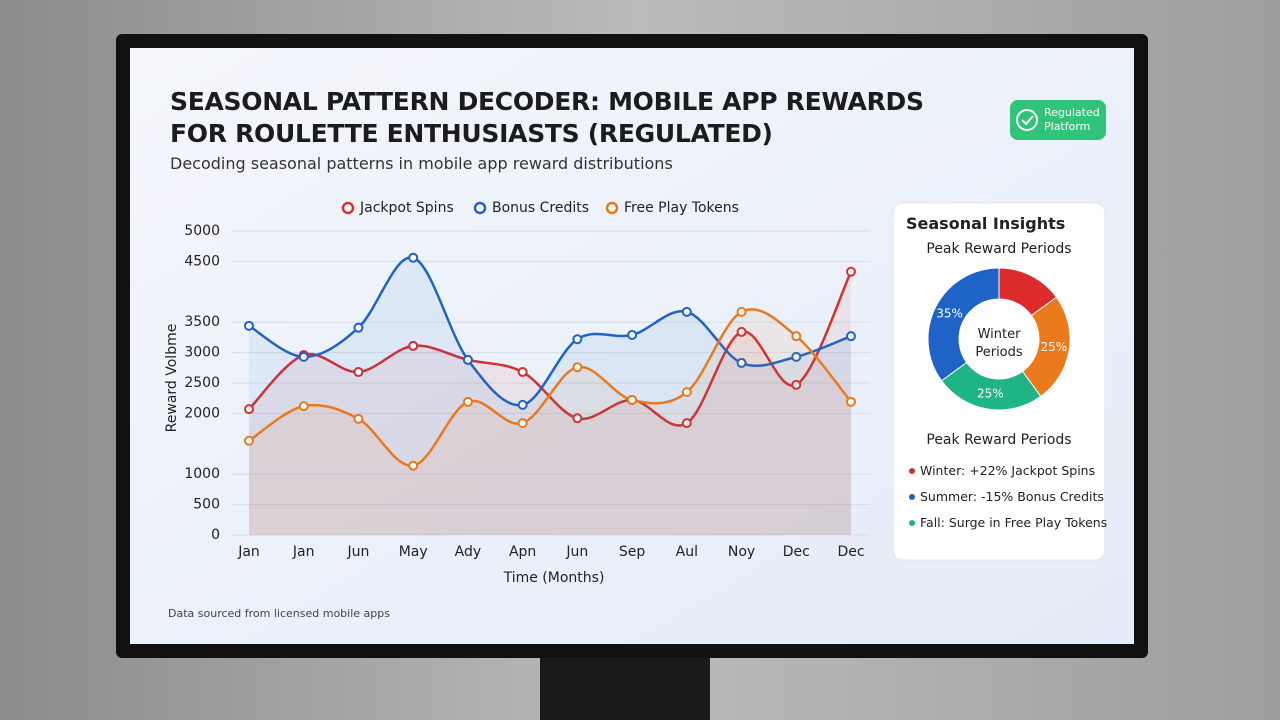 The image size is (1280, 720). I want to click on donut-center: Winter Periods, so click(999, 343).